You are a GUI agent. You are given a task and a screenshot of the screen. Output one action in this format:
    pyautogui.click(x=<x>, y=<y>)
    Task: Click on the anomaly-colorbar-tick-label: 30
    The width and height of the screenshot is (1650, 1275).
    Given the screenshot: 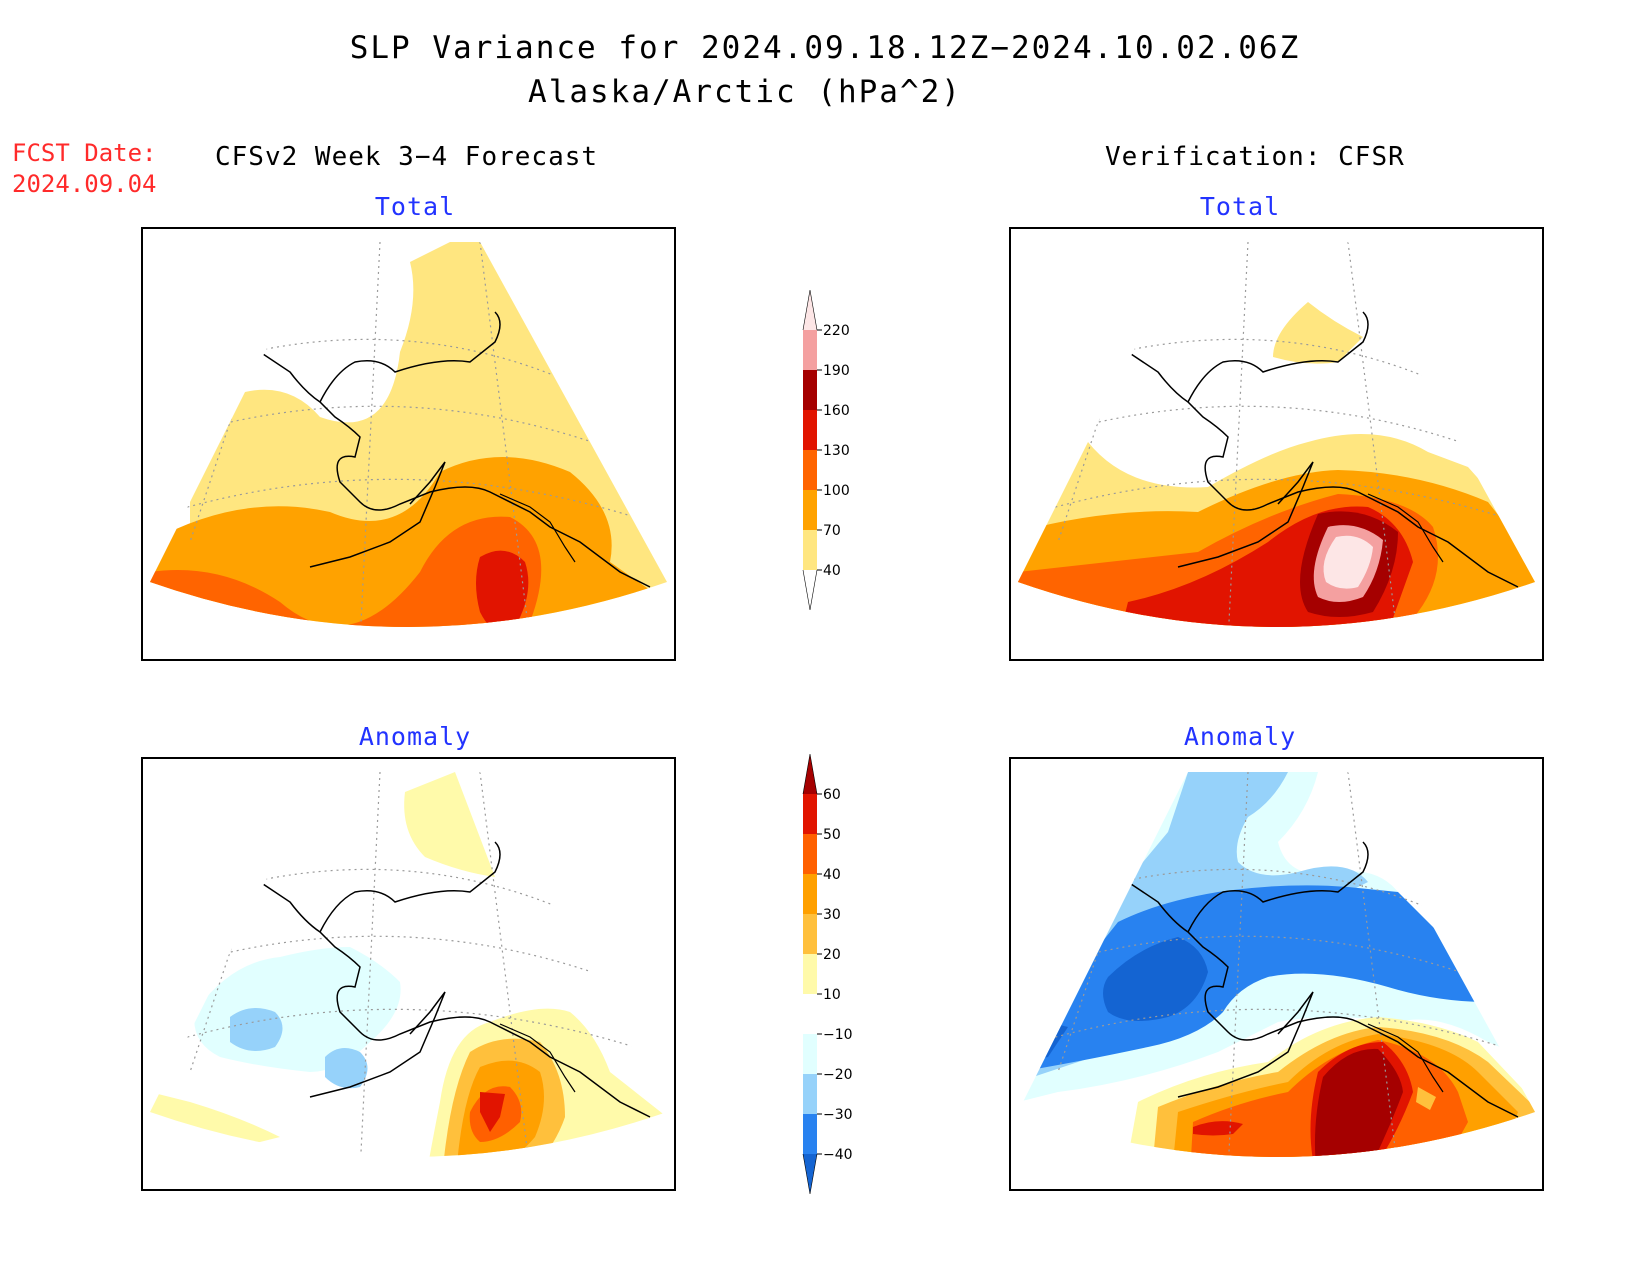 What is the action you would take?
    pyautogui.click(x=832, y=915)
    